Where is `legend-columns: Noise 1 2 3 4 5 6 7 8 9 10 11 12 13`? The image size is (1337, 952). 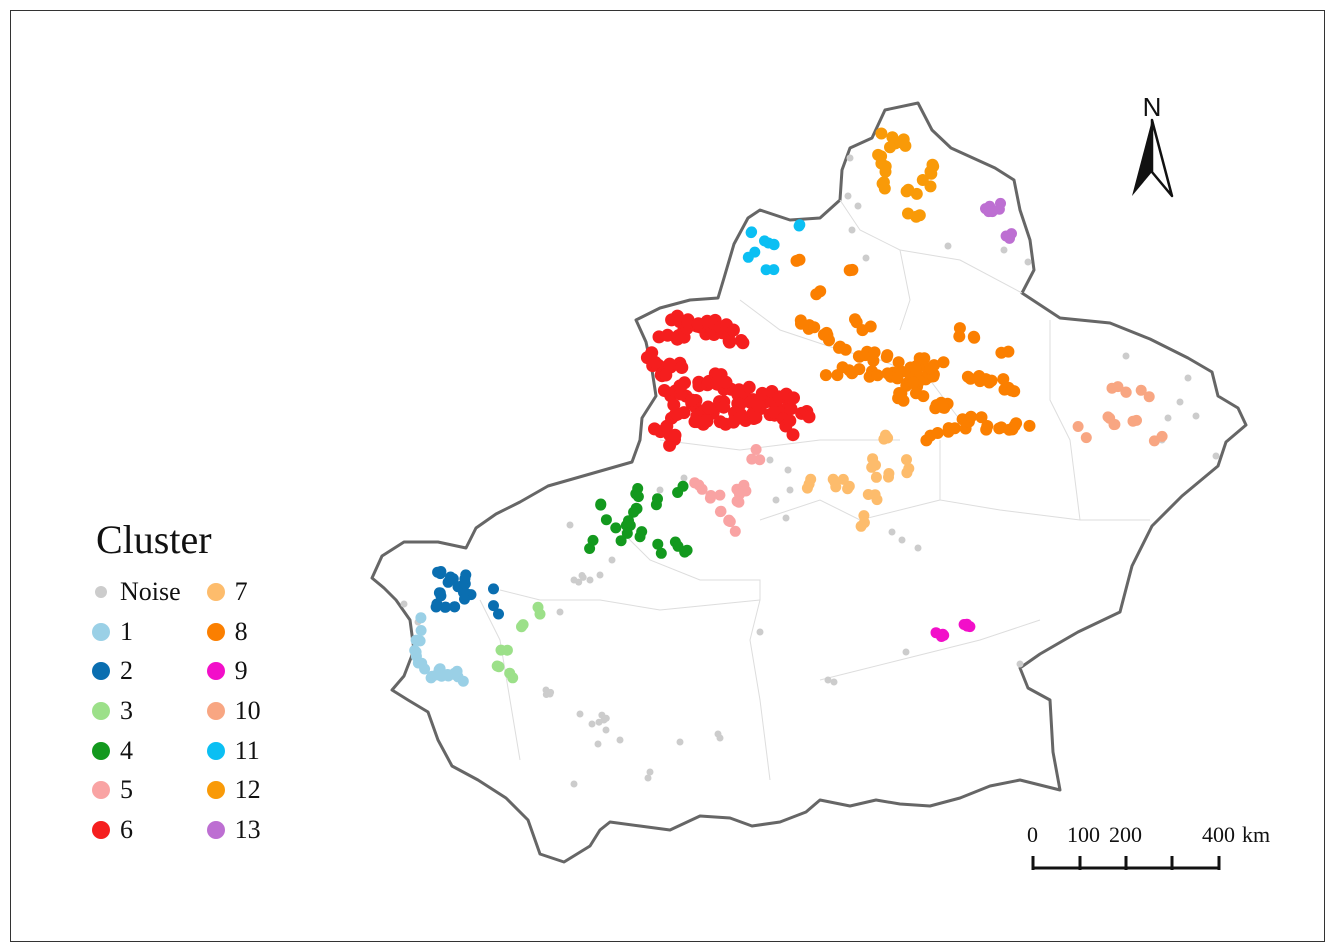 legend-columns: Noise 1 2 3 4 5 6 7 8 9 10 11 12 13 is located at coordinates (176, 711).